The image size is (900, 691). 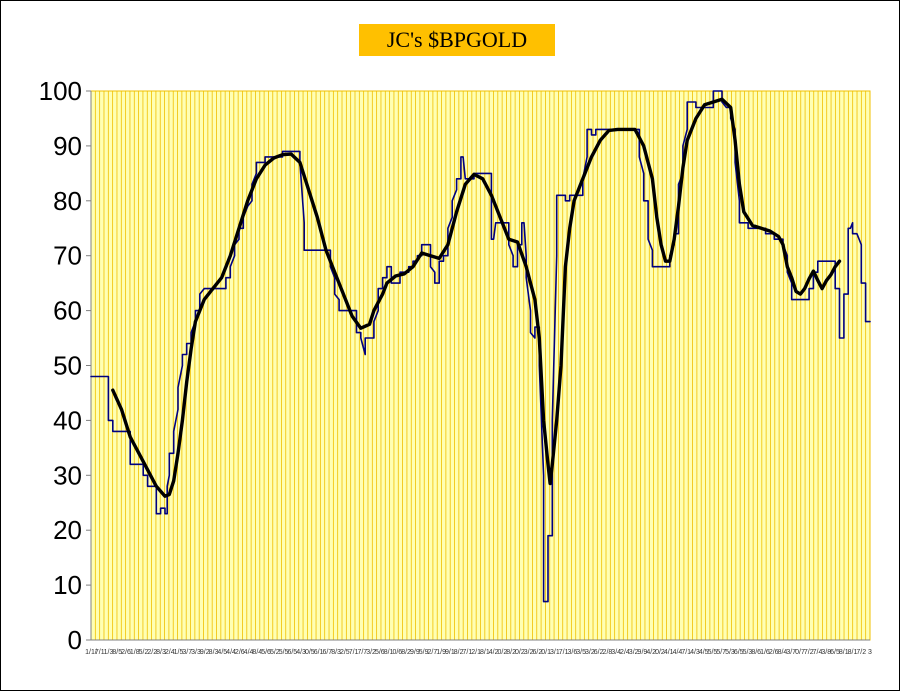 What do you see at coordinates (538, 652) in the screenshot?
I see `x-tick-label: 6/2` at bounding box center [538, 652].